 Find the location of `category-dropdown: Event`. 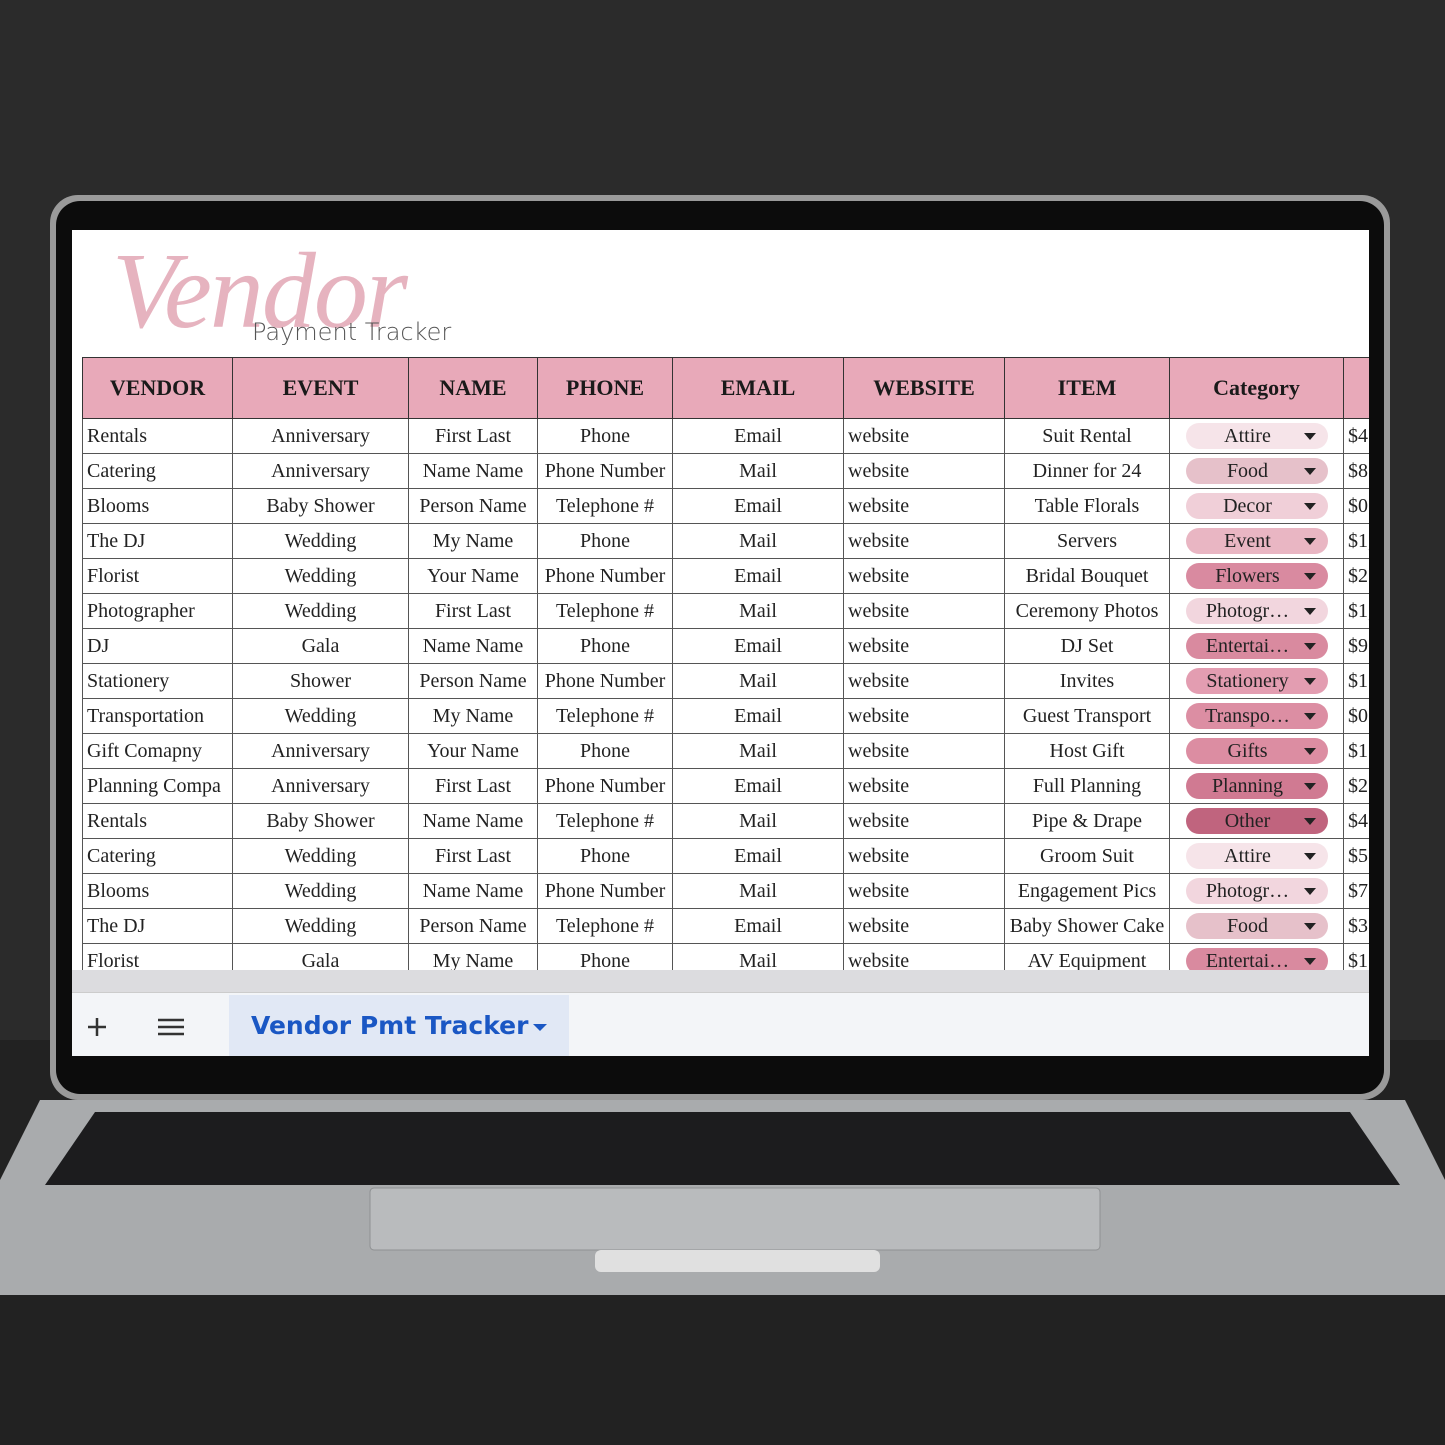

category-dropdown: Event is located at coordinates (1256, 541).